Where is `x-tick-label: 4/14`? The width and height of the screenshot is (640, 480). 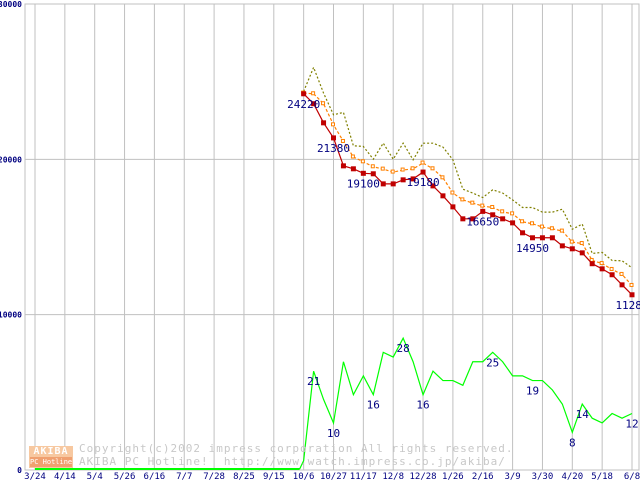
x-tick-label: 4/14 is located at coordinates (65, 476).